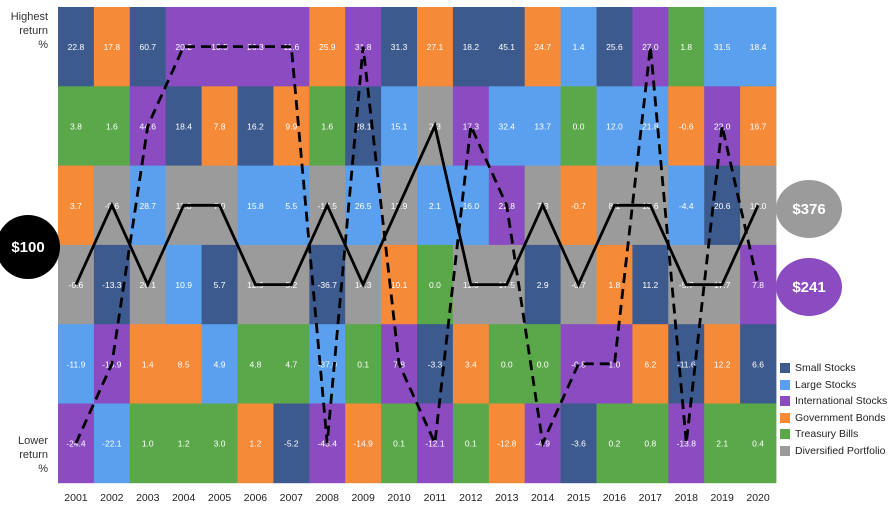  Describe the element at coordinates (291, 364) in the screenshot. I see `cell-value-label: 4.7` at that location.